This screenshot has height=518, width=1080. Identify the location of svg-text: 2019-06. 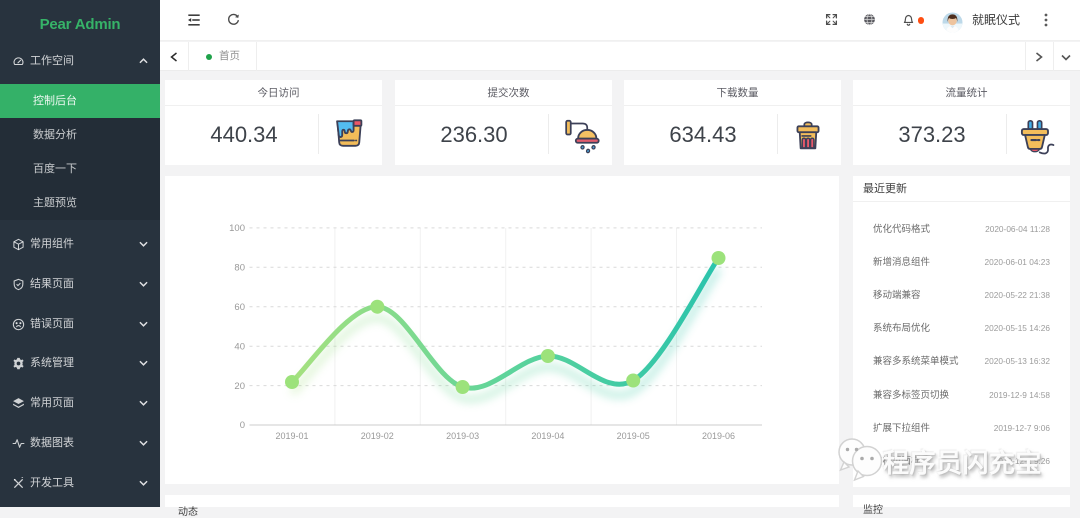
(718, 436).